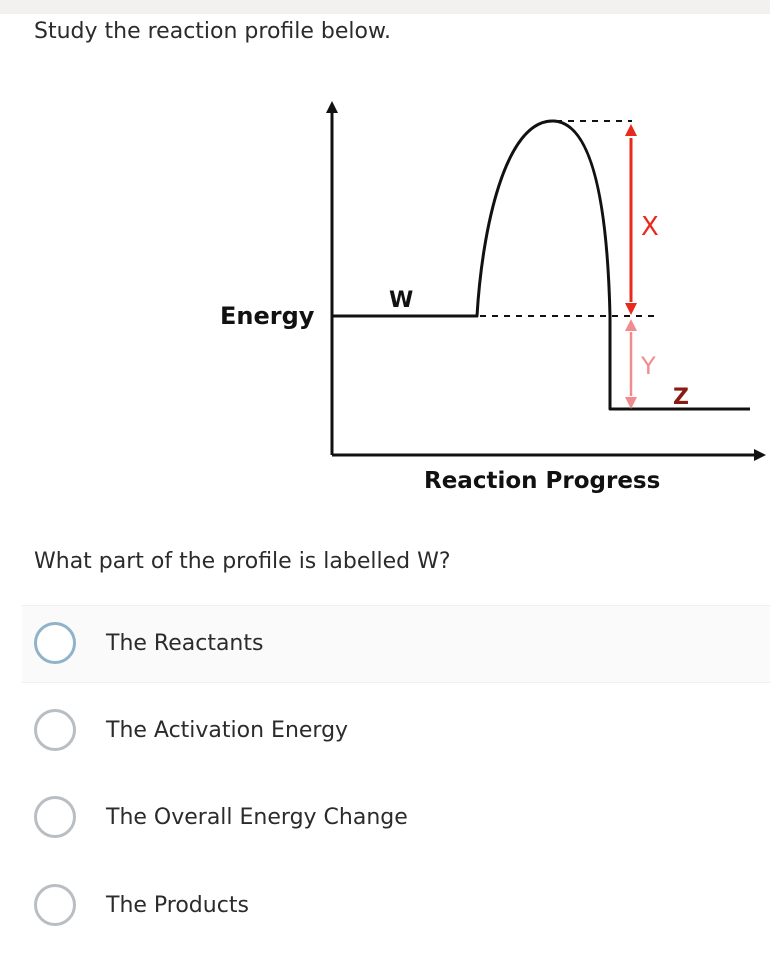 Image resolution: width=770 pixels, height=956 pixels. What do you see at coordinates (631, 130) in the screenshot?
I see `x-arrow-top-head` at bounding box center [631, 130].